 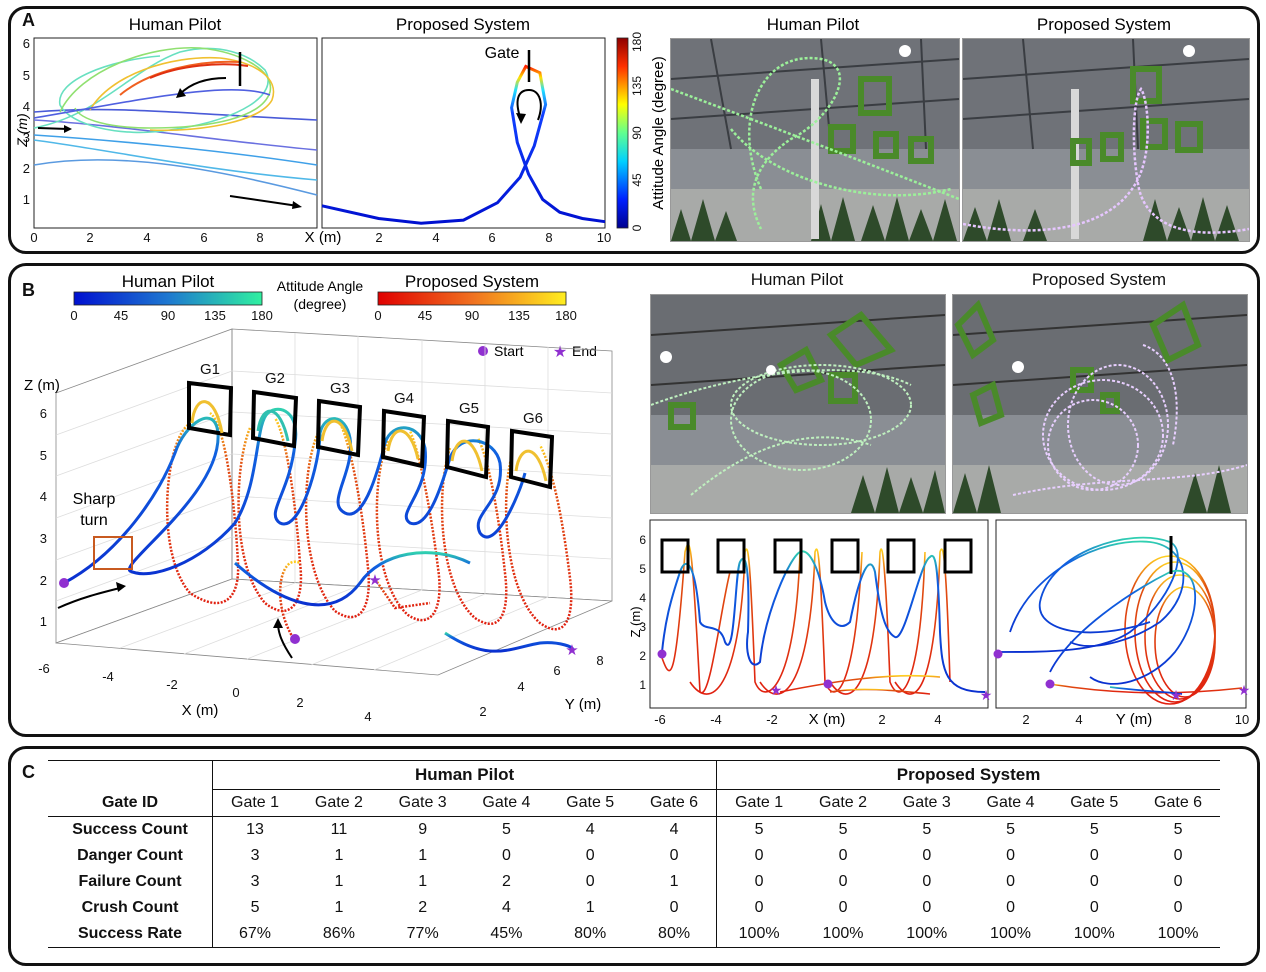 I want to click on table-col-header: Gate 4, so click(x=1010, y=802).